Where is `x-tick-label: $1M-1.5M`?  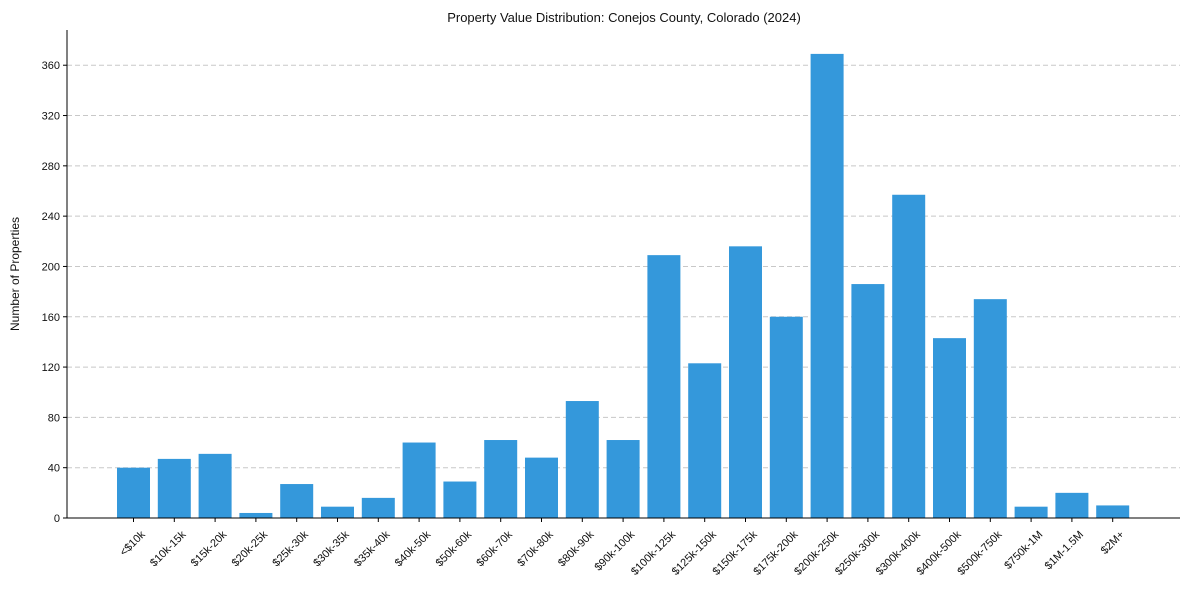 x-tick-label: $1M-1.5M is located at coordinates (1065, 551).